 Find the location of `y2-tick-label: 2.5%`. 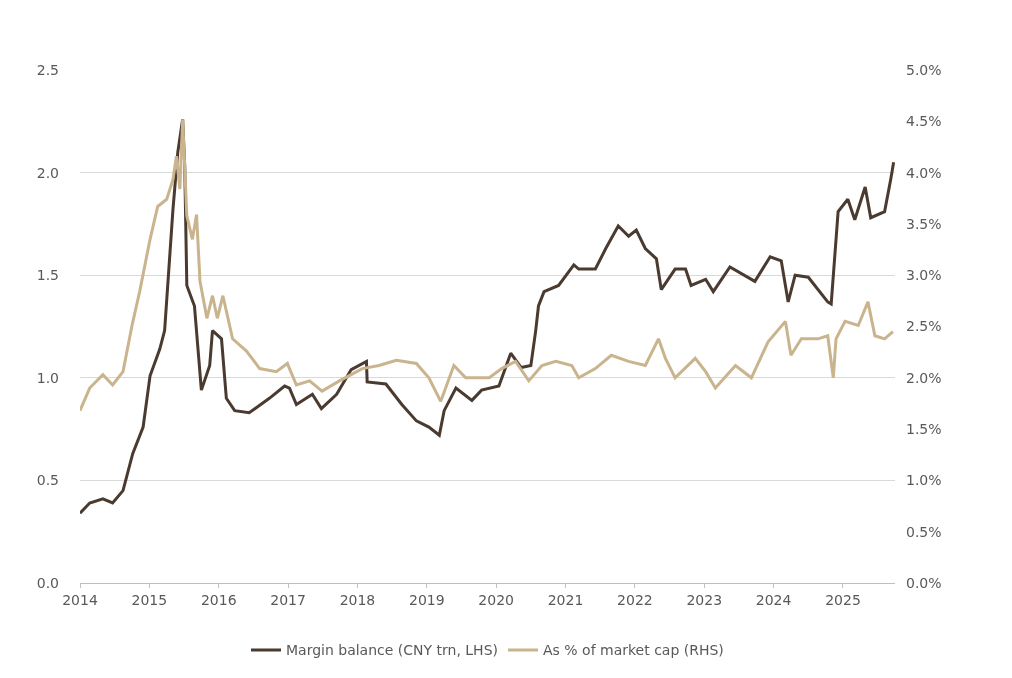

y2-tick-label: 2.5% is located at coordinates (924, 326).